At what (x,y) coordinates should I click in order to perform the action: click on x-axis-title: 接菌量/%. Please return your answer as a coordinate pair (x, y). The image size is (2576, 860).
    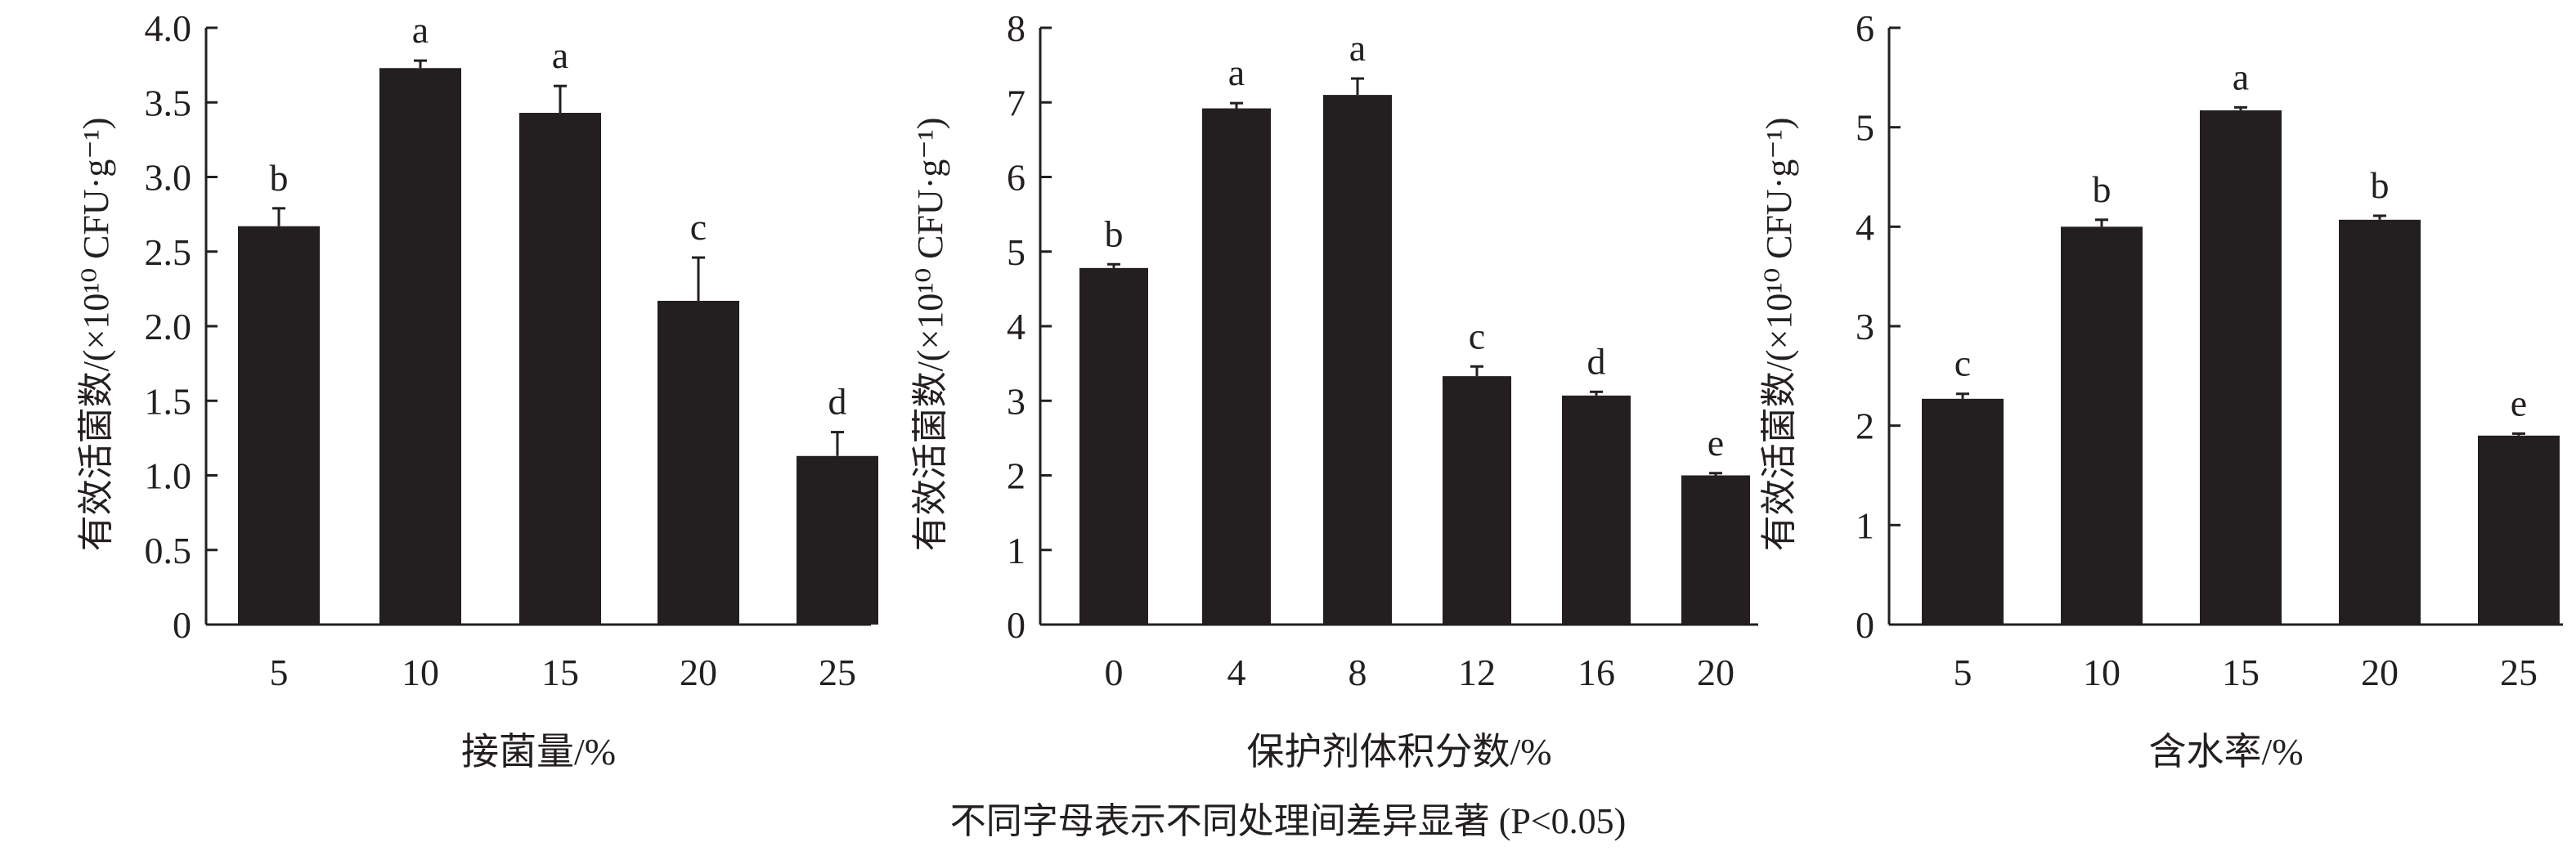
    Looking at the image, I should click on (539, 752).